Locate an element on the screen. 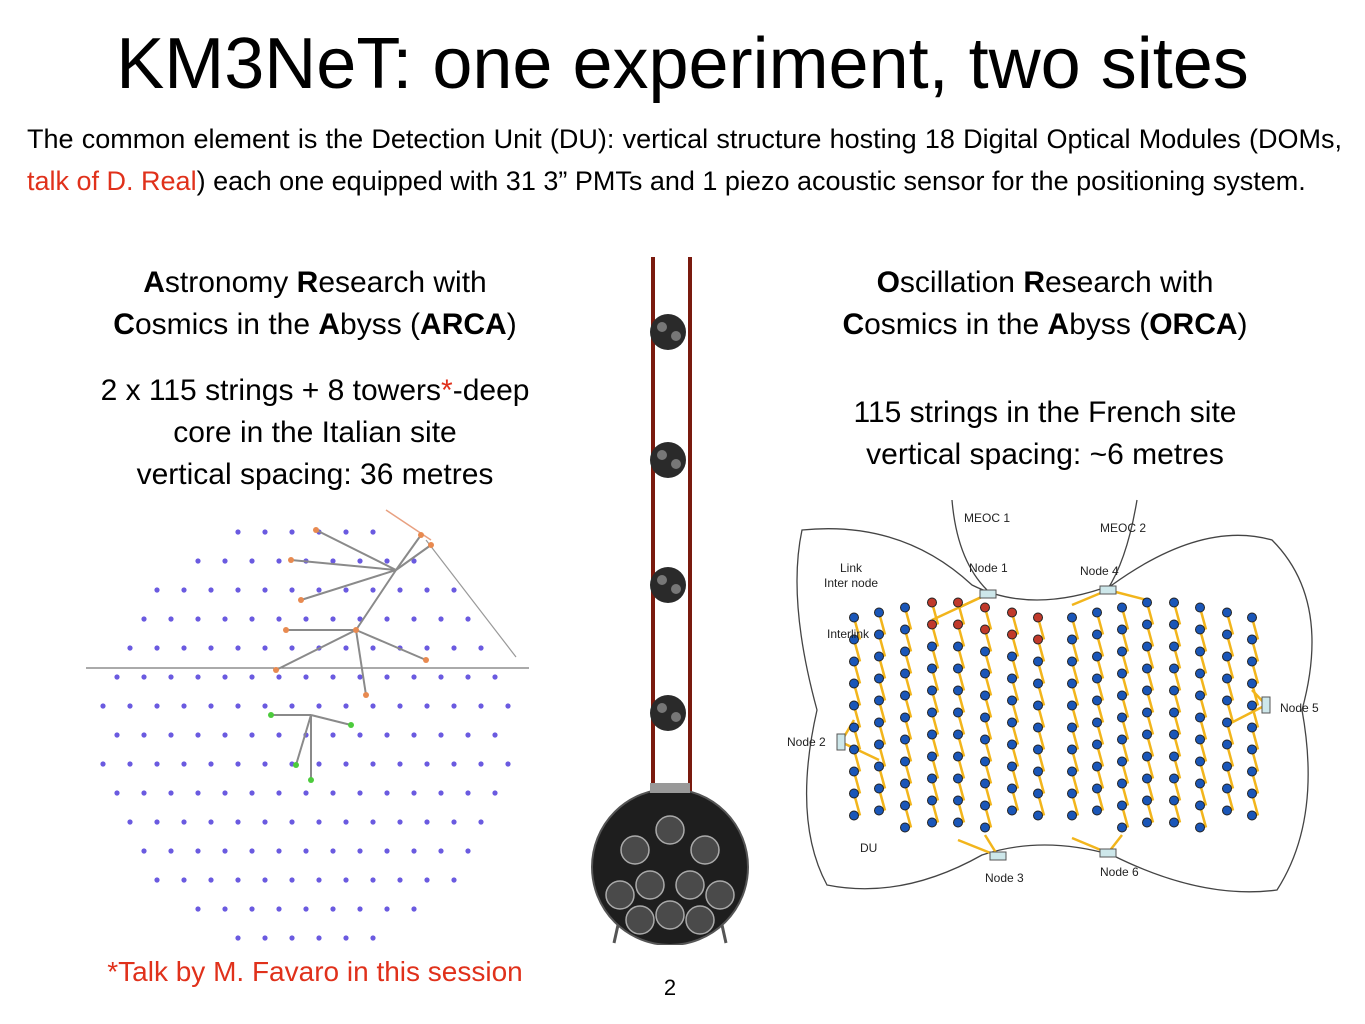 Image resolution: width=1365 pixels, height=1024 pixels. label-node2: Node 2 is located at coordinates (806, 742).